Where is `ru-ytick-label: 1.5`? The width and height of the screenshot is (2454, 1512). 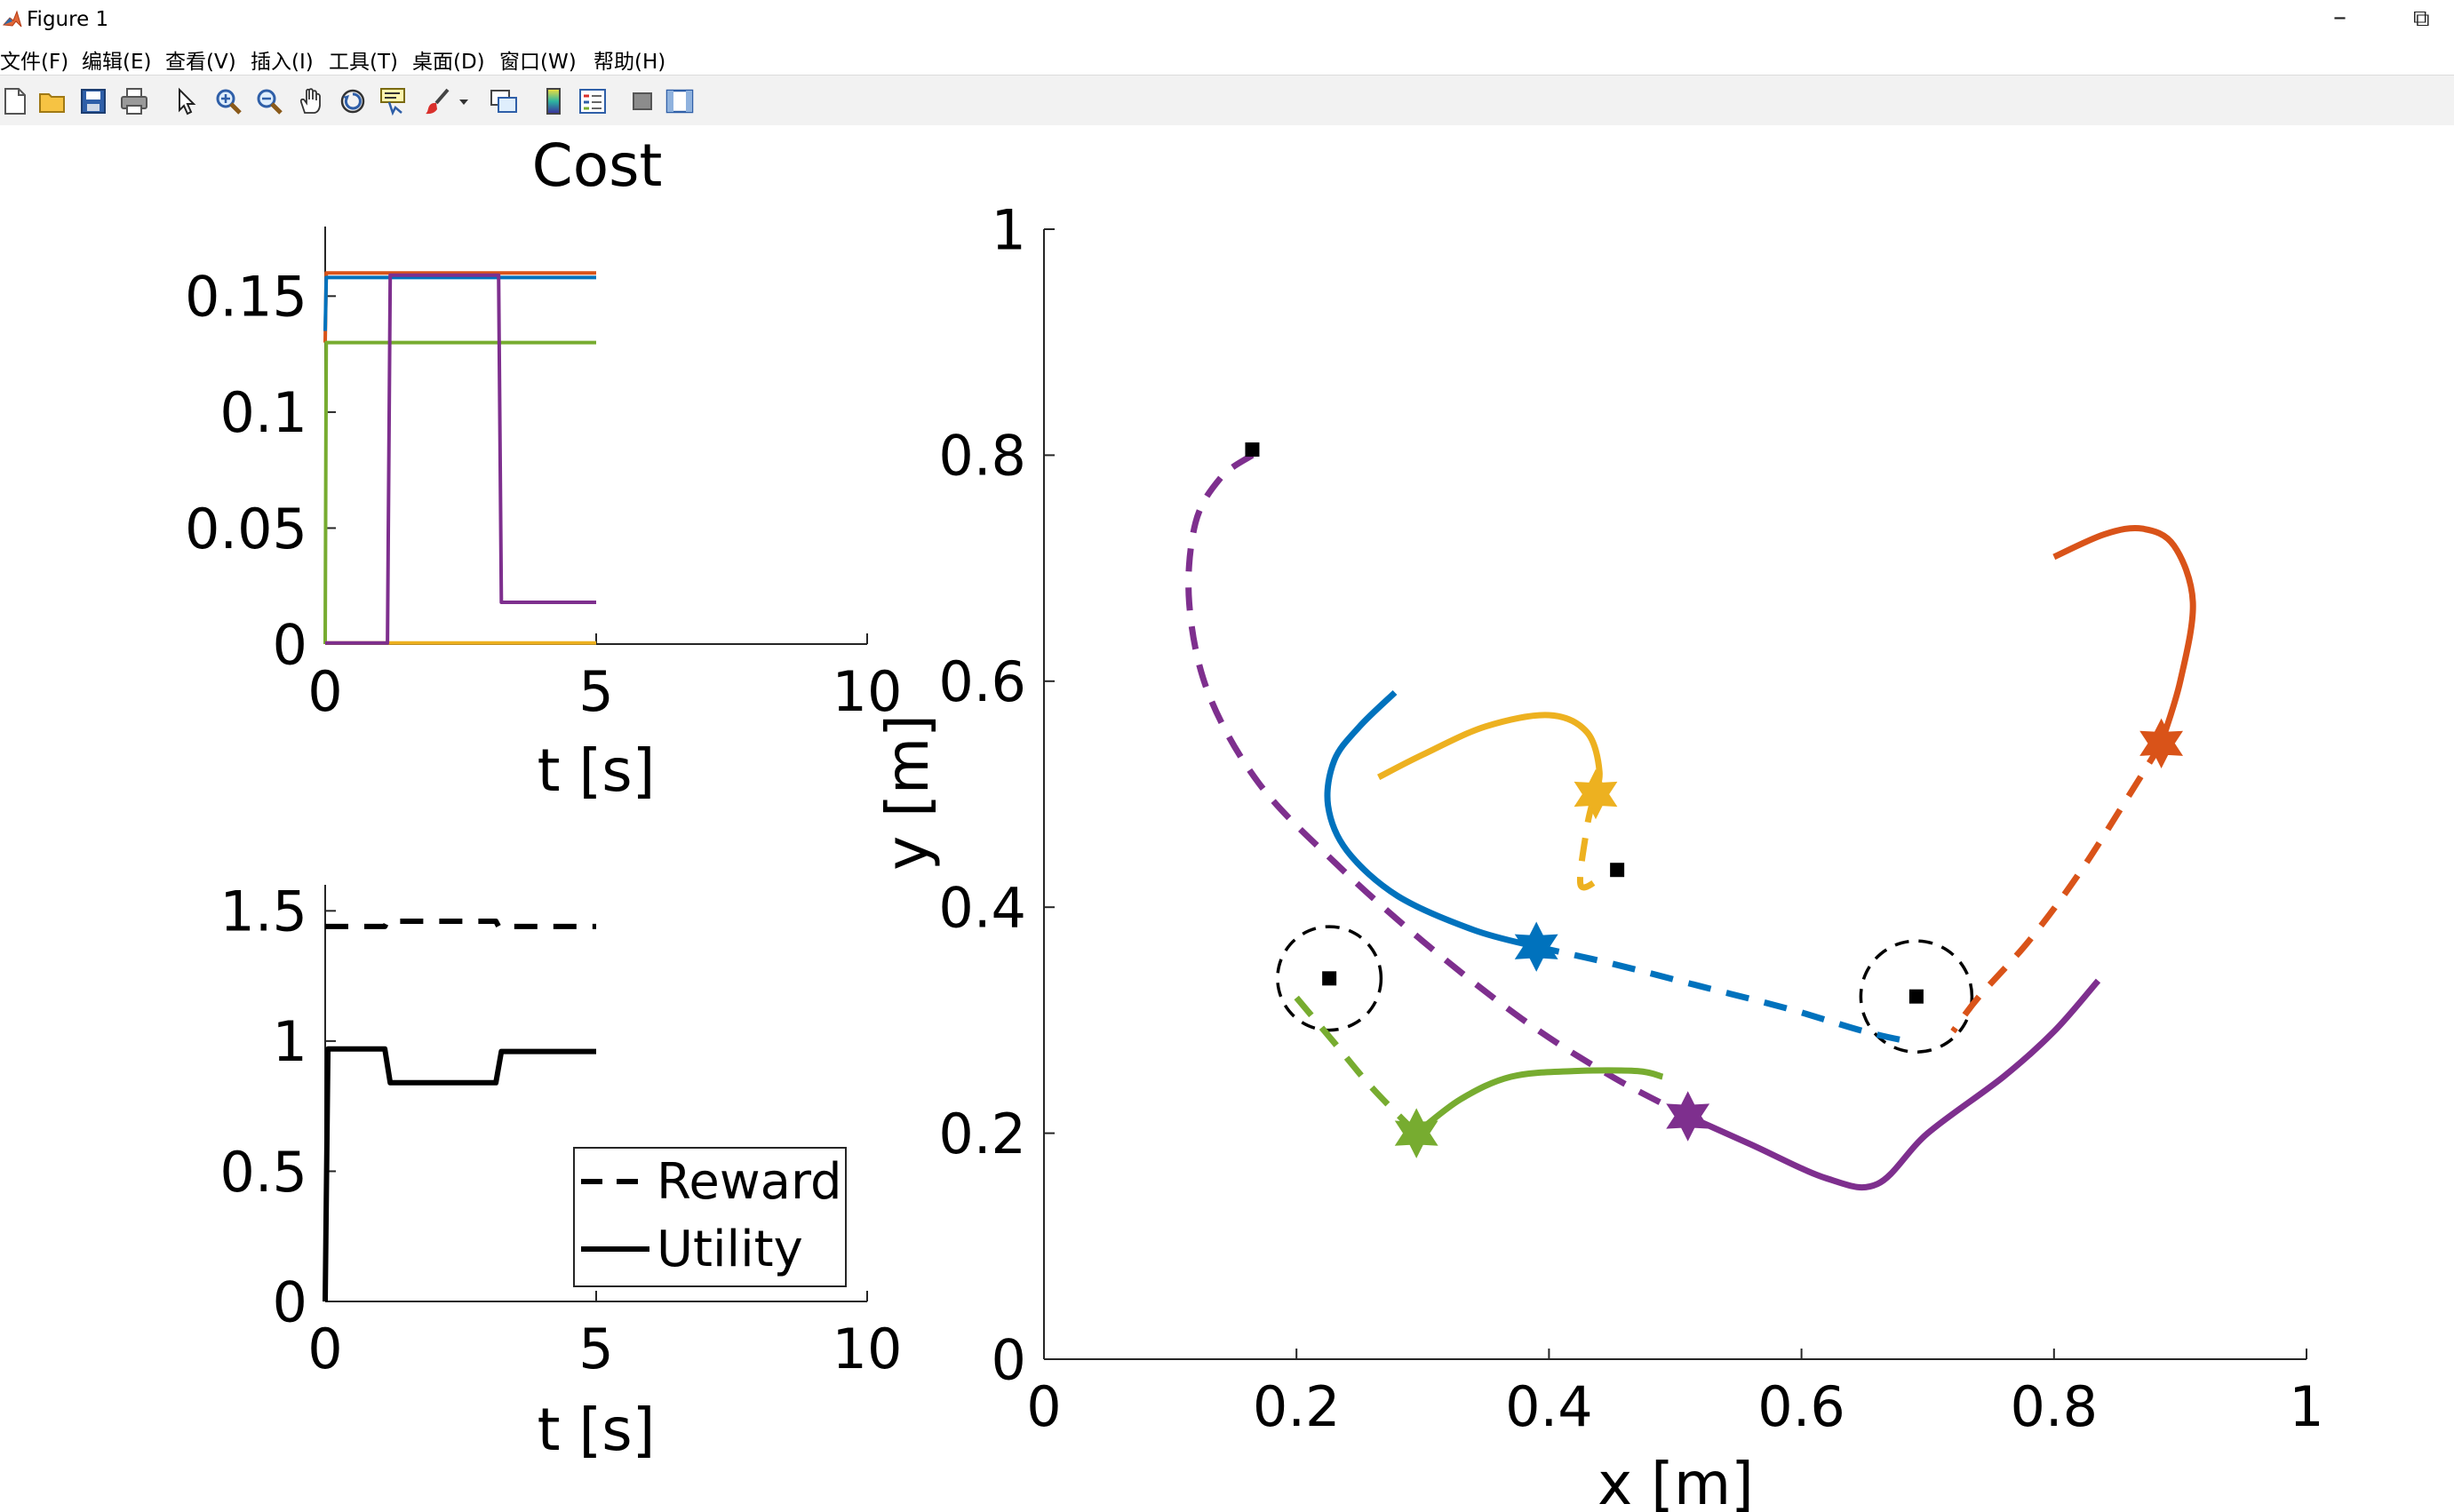
ru-ytick-label: 1.5 is located at coordinates (263, 911).